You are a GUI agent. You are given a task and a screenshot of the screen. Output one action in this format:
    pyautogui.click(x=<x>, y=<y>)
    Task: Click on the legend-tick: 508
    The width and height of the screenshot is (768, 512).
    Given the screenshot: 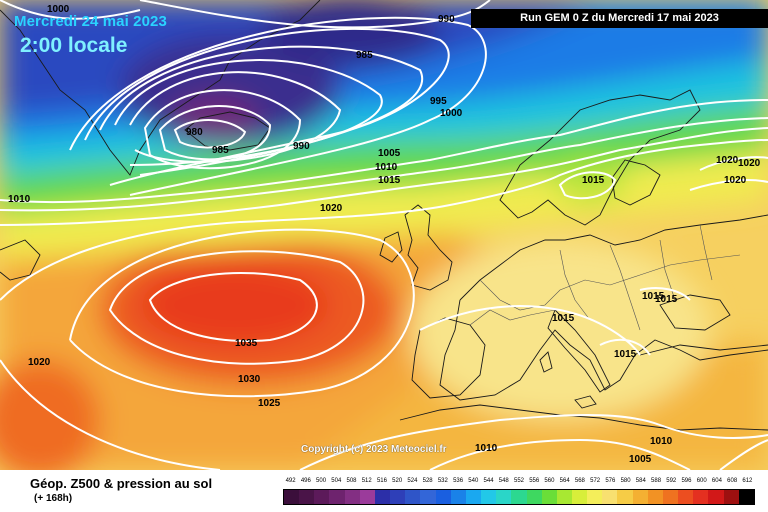 What is the action you would take?
    pyautogui.click(x=351, y=481)
    